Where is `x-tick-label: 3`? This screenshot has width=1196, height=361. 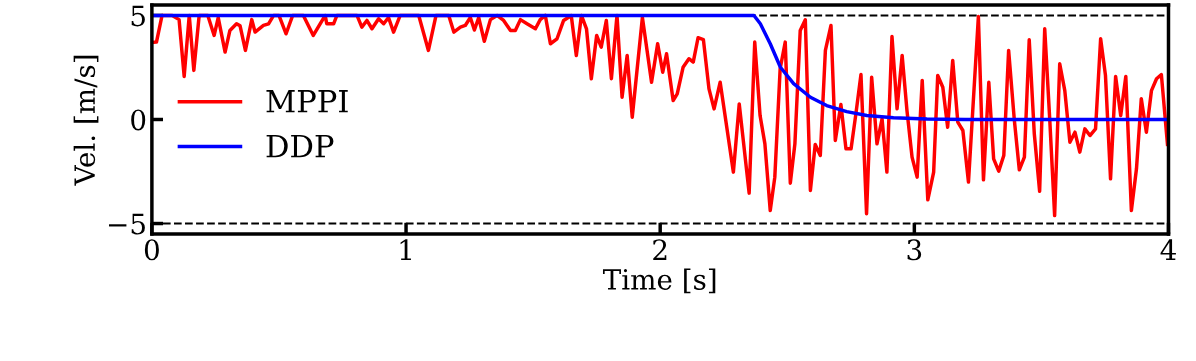 x-tick-label: 3 is located at coordinates (914, 250).